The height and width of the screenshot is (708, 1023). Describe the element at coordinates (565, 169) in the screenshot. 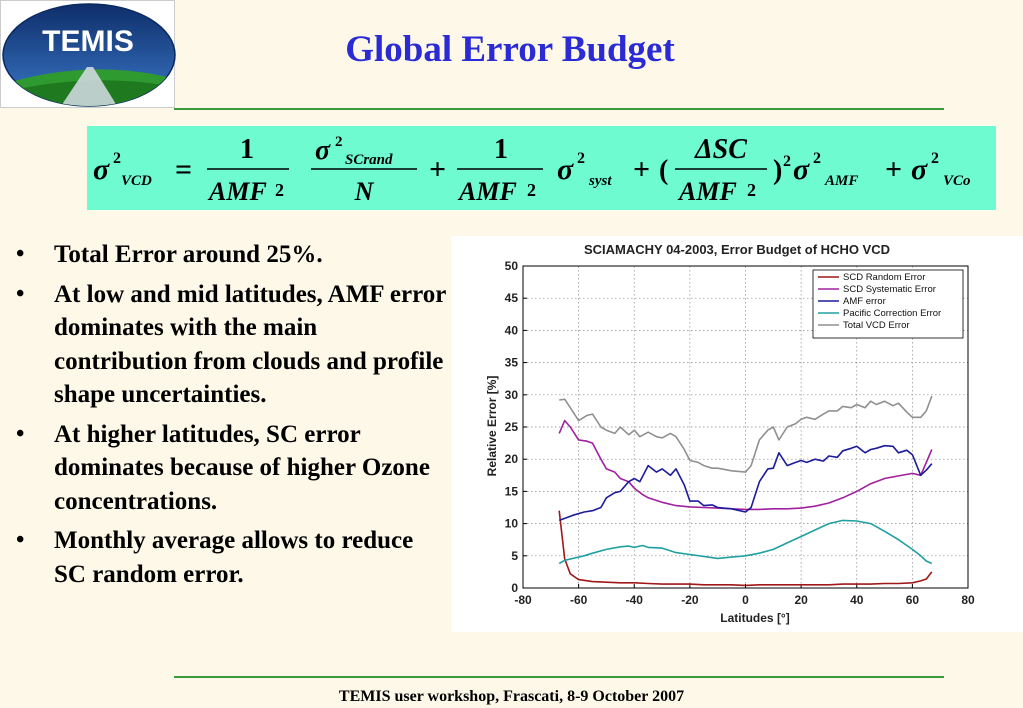

I see `formula-sigma-syst: σ` at that location.